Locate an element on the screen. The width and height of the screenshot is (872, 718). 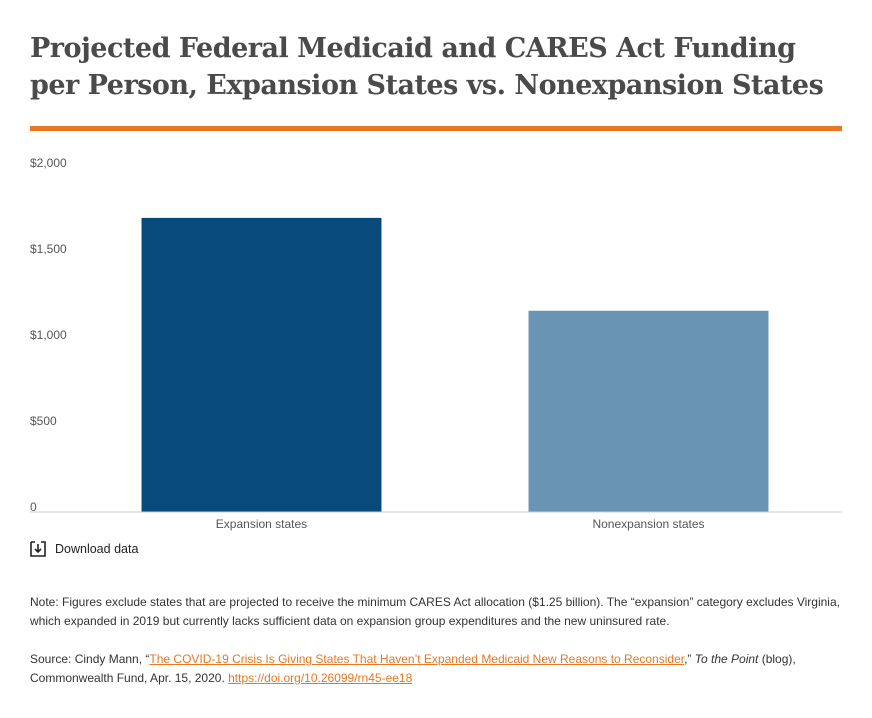
download-label: Download data is located at coordinates (97, 549).